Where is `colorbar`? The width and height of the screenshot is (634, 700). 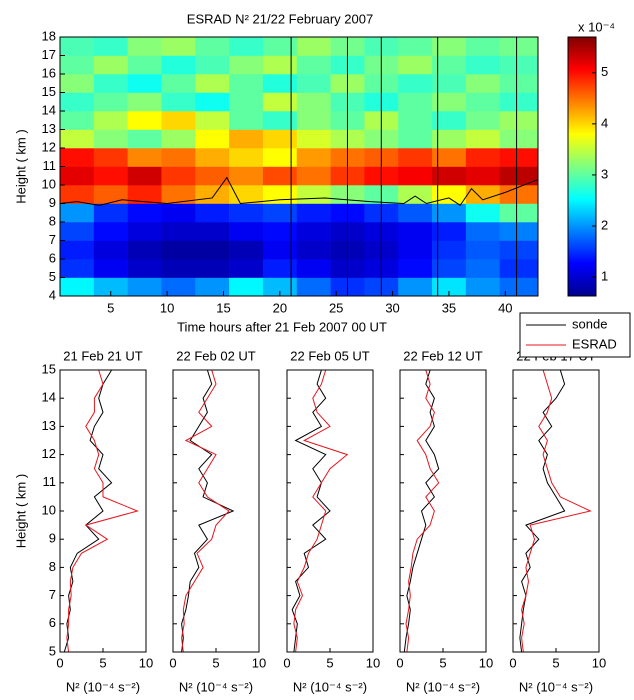
colorbar is located at coordinates (582, 166).